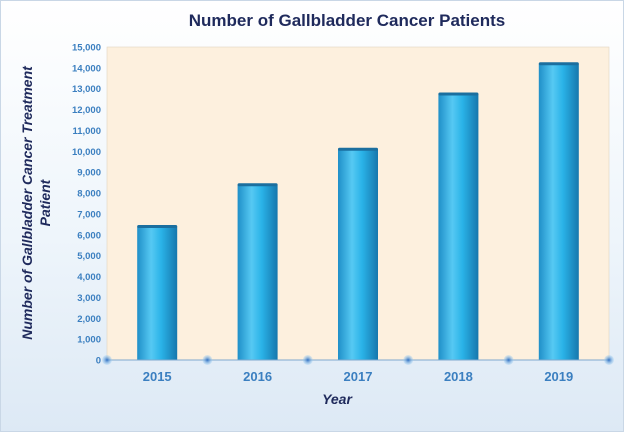  Describe the element at coordinates (86, 48) in the screenshot. I see `y-tick-label: 15,000` at that location.